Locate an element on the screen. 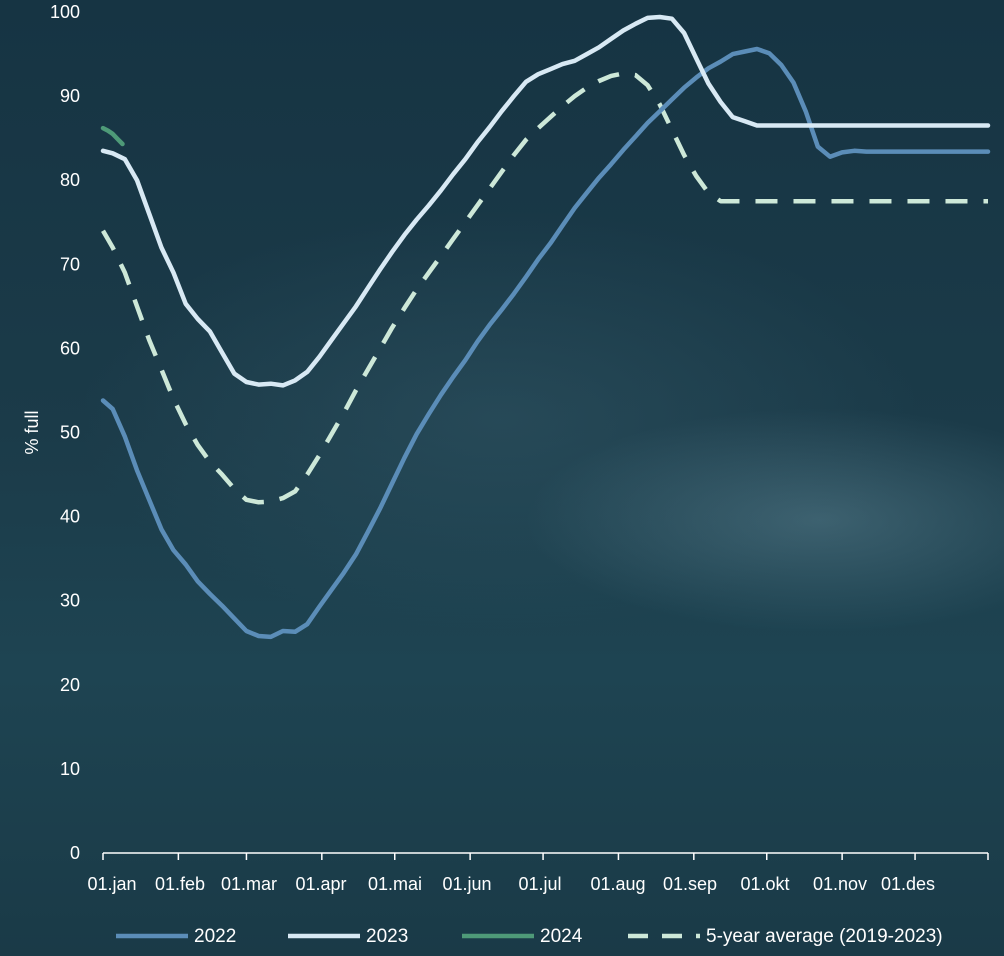 This screenshot has height=956, width=1004. y-tick-label: 70 is located at coordinates (70, 264).